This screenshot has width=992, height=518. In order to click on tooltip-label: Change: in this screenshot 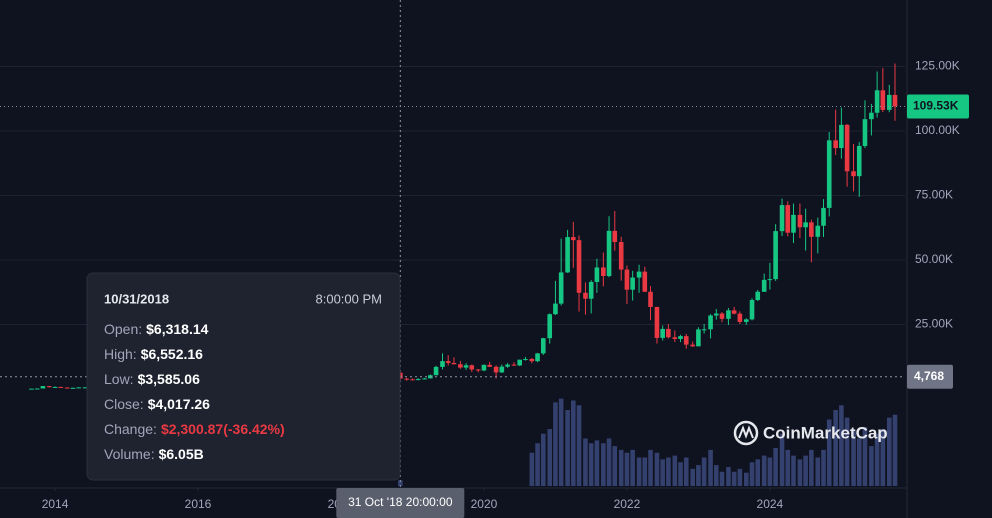, I will do `click(130, 429)`.